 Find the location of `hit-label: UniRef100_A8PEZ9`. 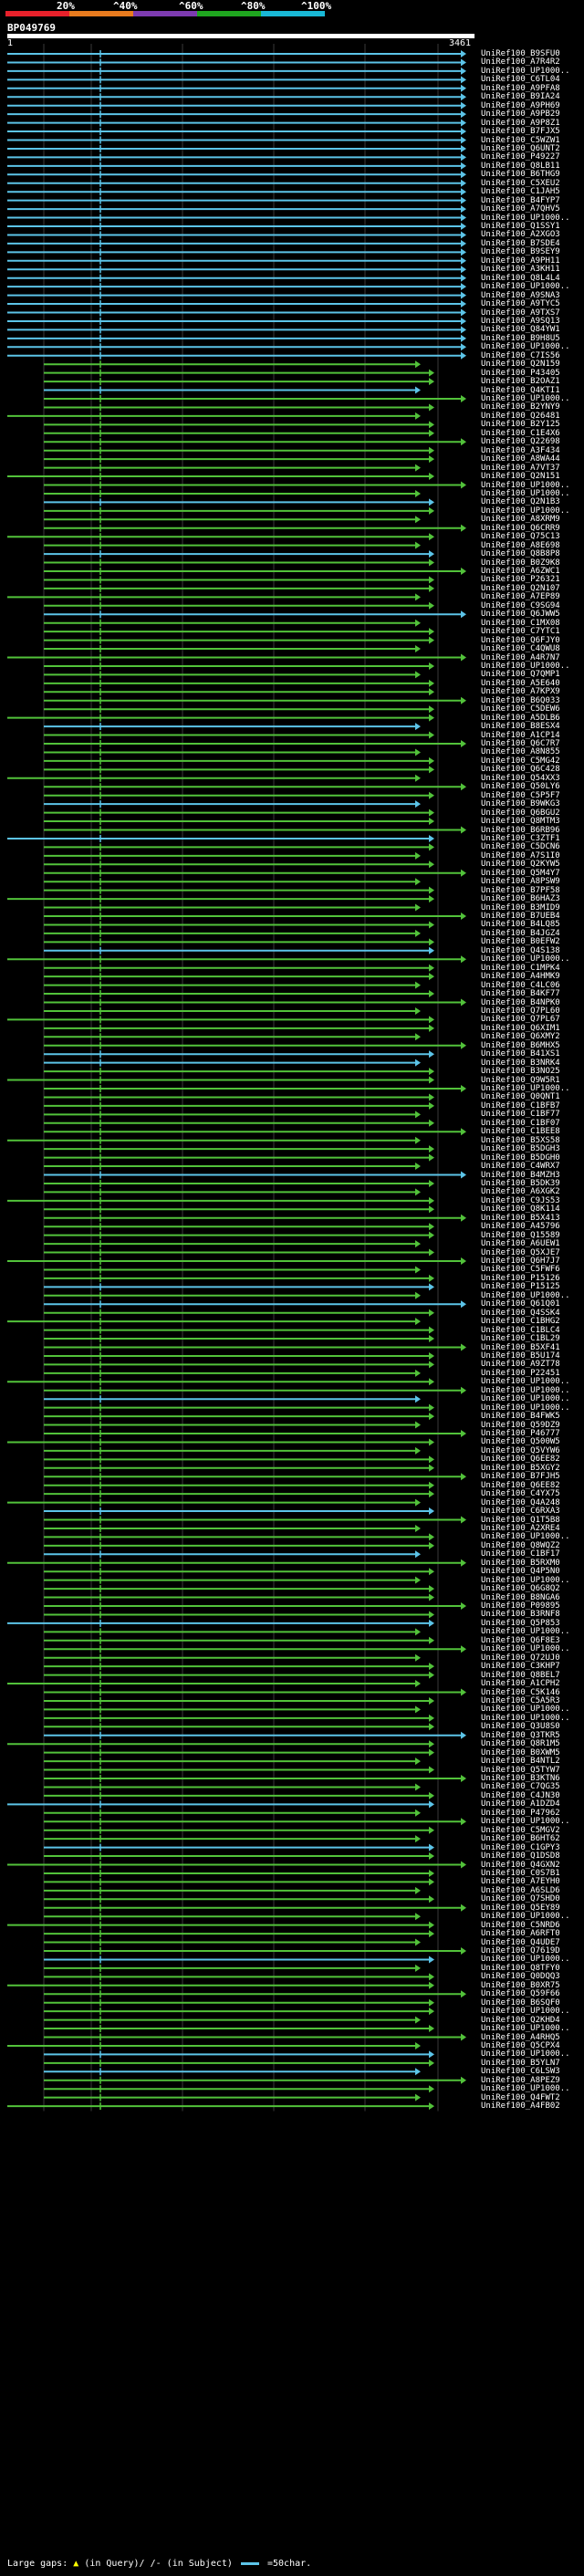

hit-label: UniRef100_A8PEZ9 is located at coordinates (520, 2080).